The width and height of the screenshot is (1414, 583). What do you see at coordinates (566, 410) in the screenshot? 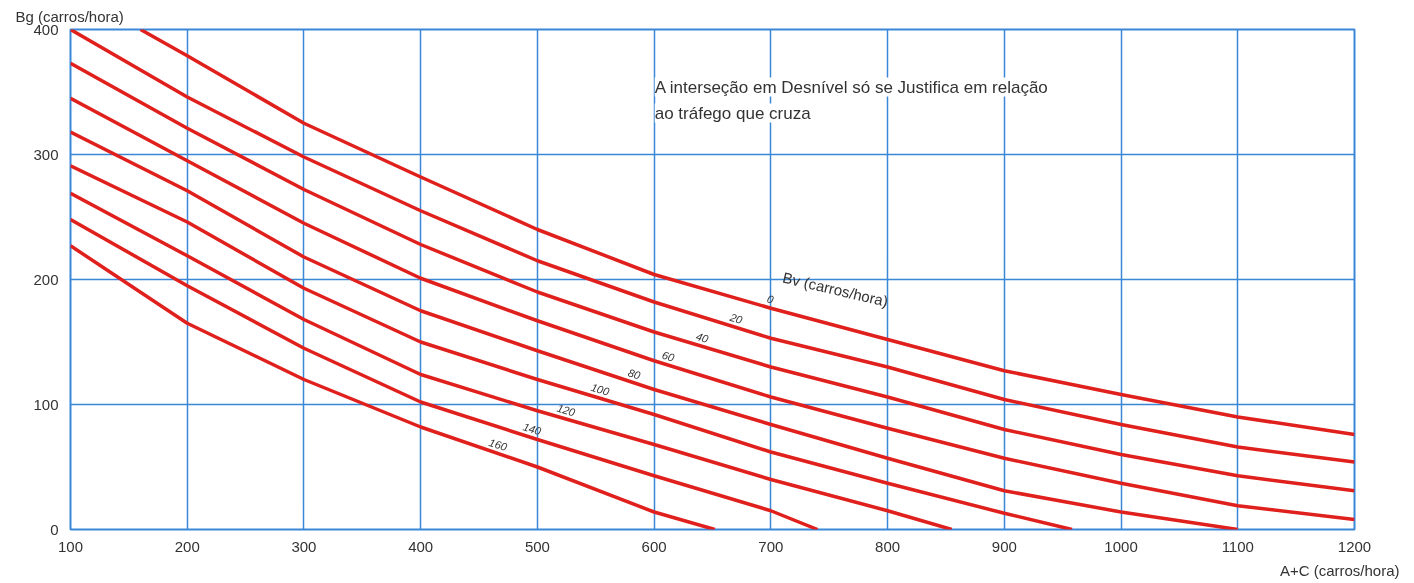
I see `text: 120` at bounding box center [566, 410].